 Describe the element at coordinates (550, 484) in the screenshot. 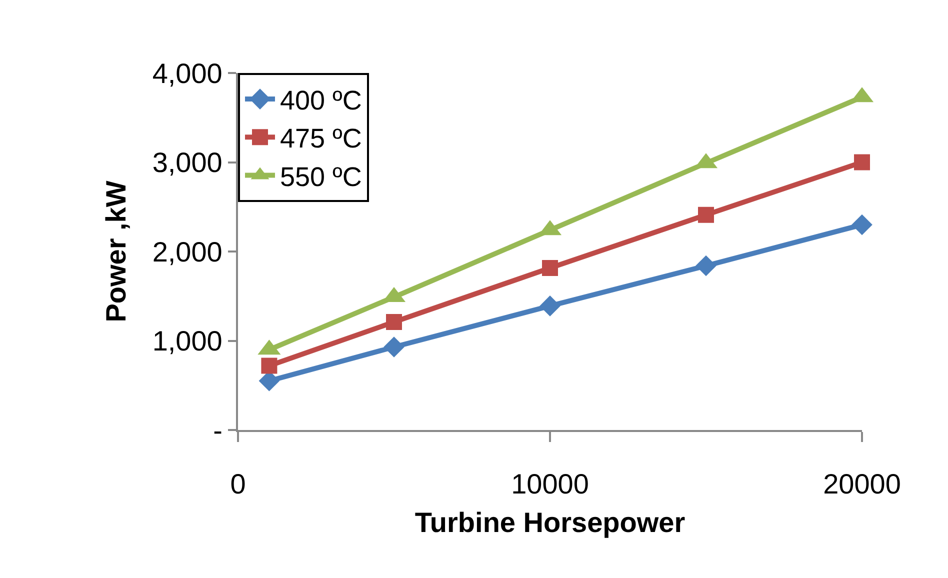

I see `x-tick-label: 10000` at that location.